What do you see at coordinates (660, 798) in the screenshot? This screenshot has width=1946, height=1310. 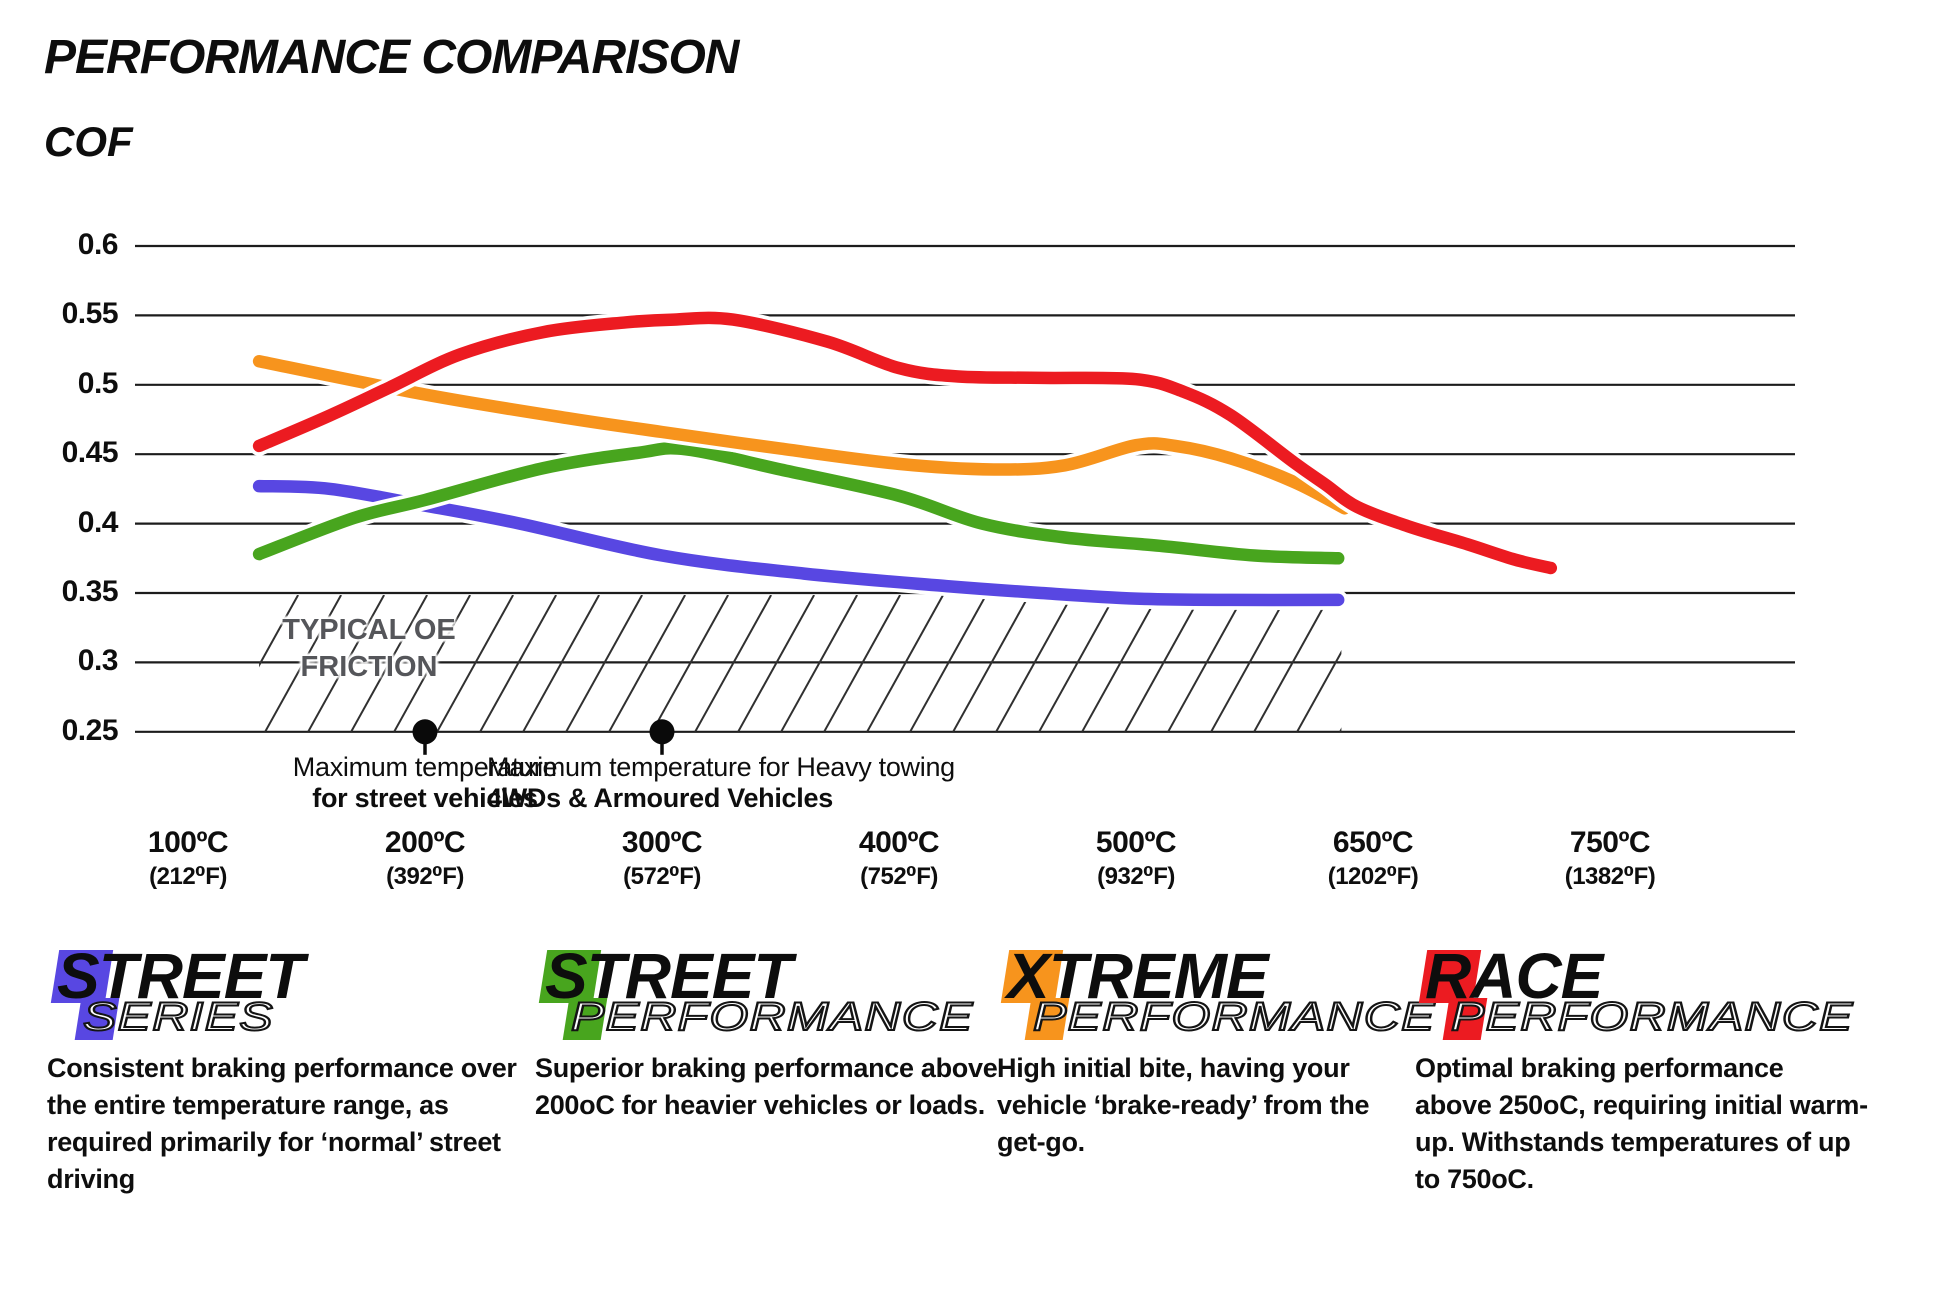 I see `marker-note-towing-line2: 4WDs & Armoured Vehicles` at bounding box center [660, 798].